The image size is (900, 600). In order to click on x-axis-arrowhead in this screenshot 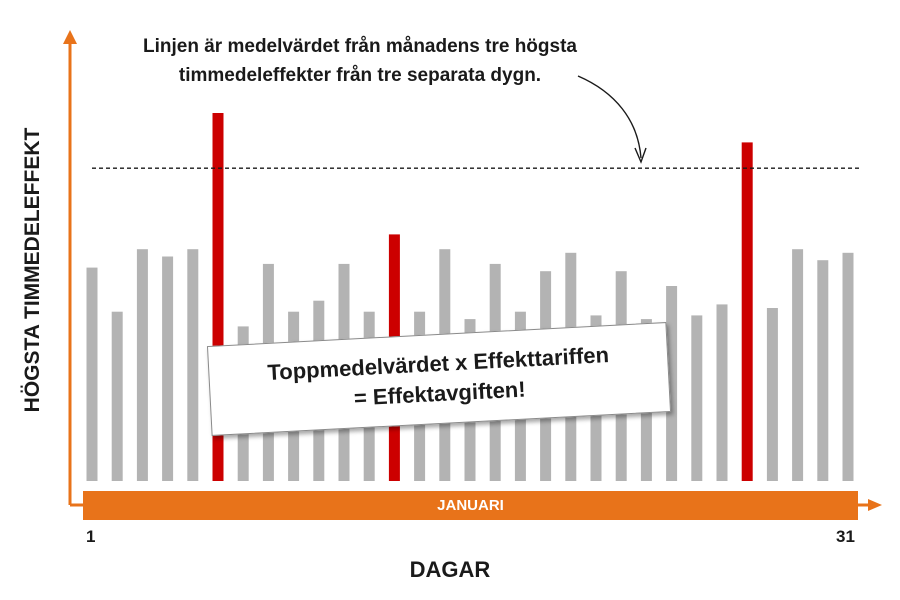, I will do `click(875, 505)`.